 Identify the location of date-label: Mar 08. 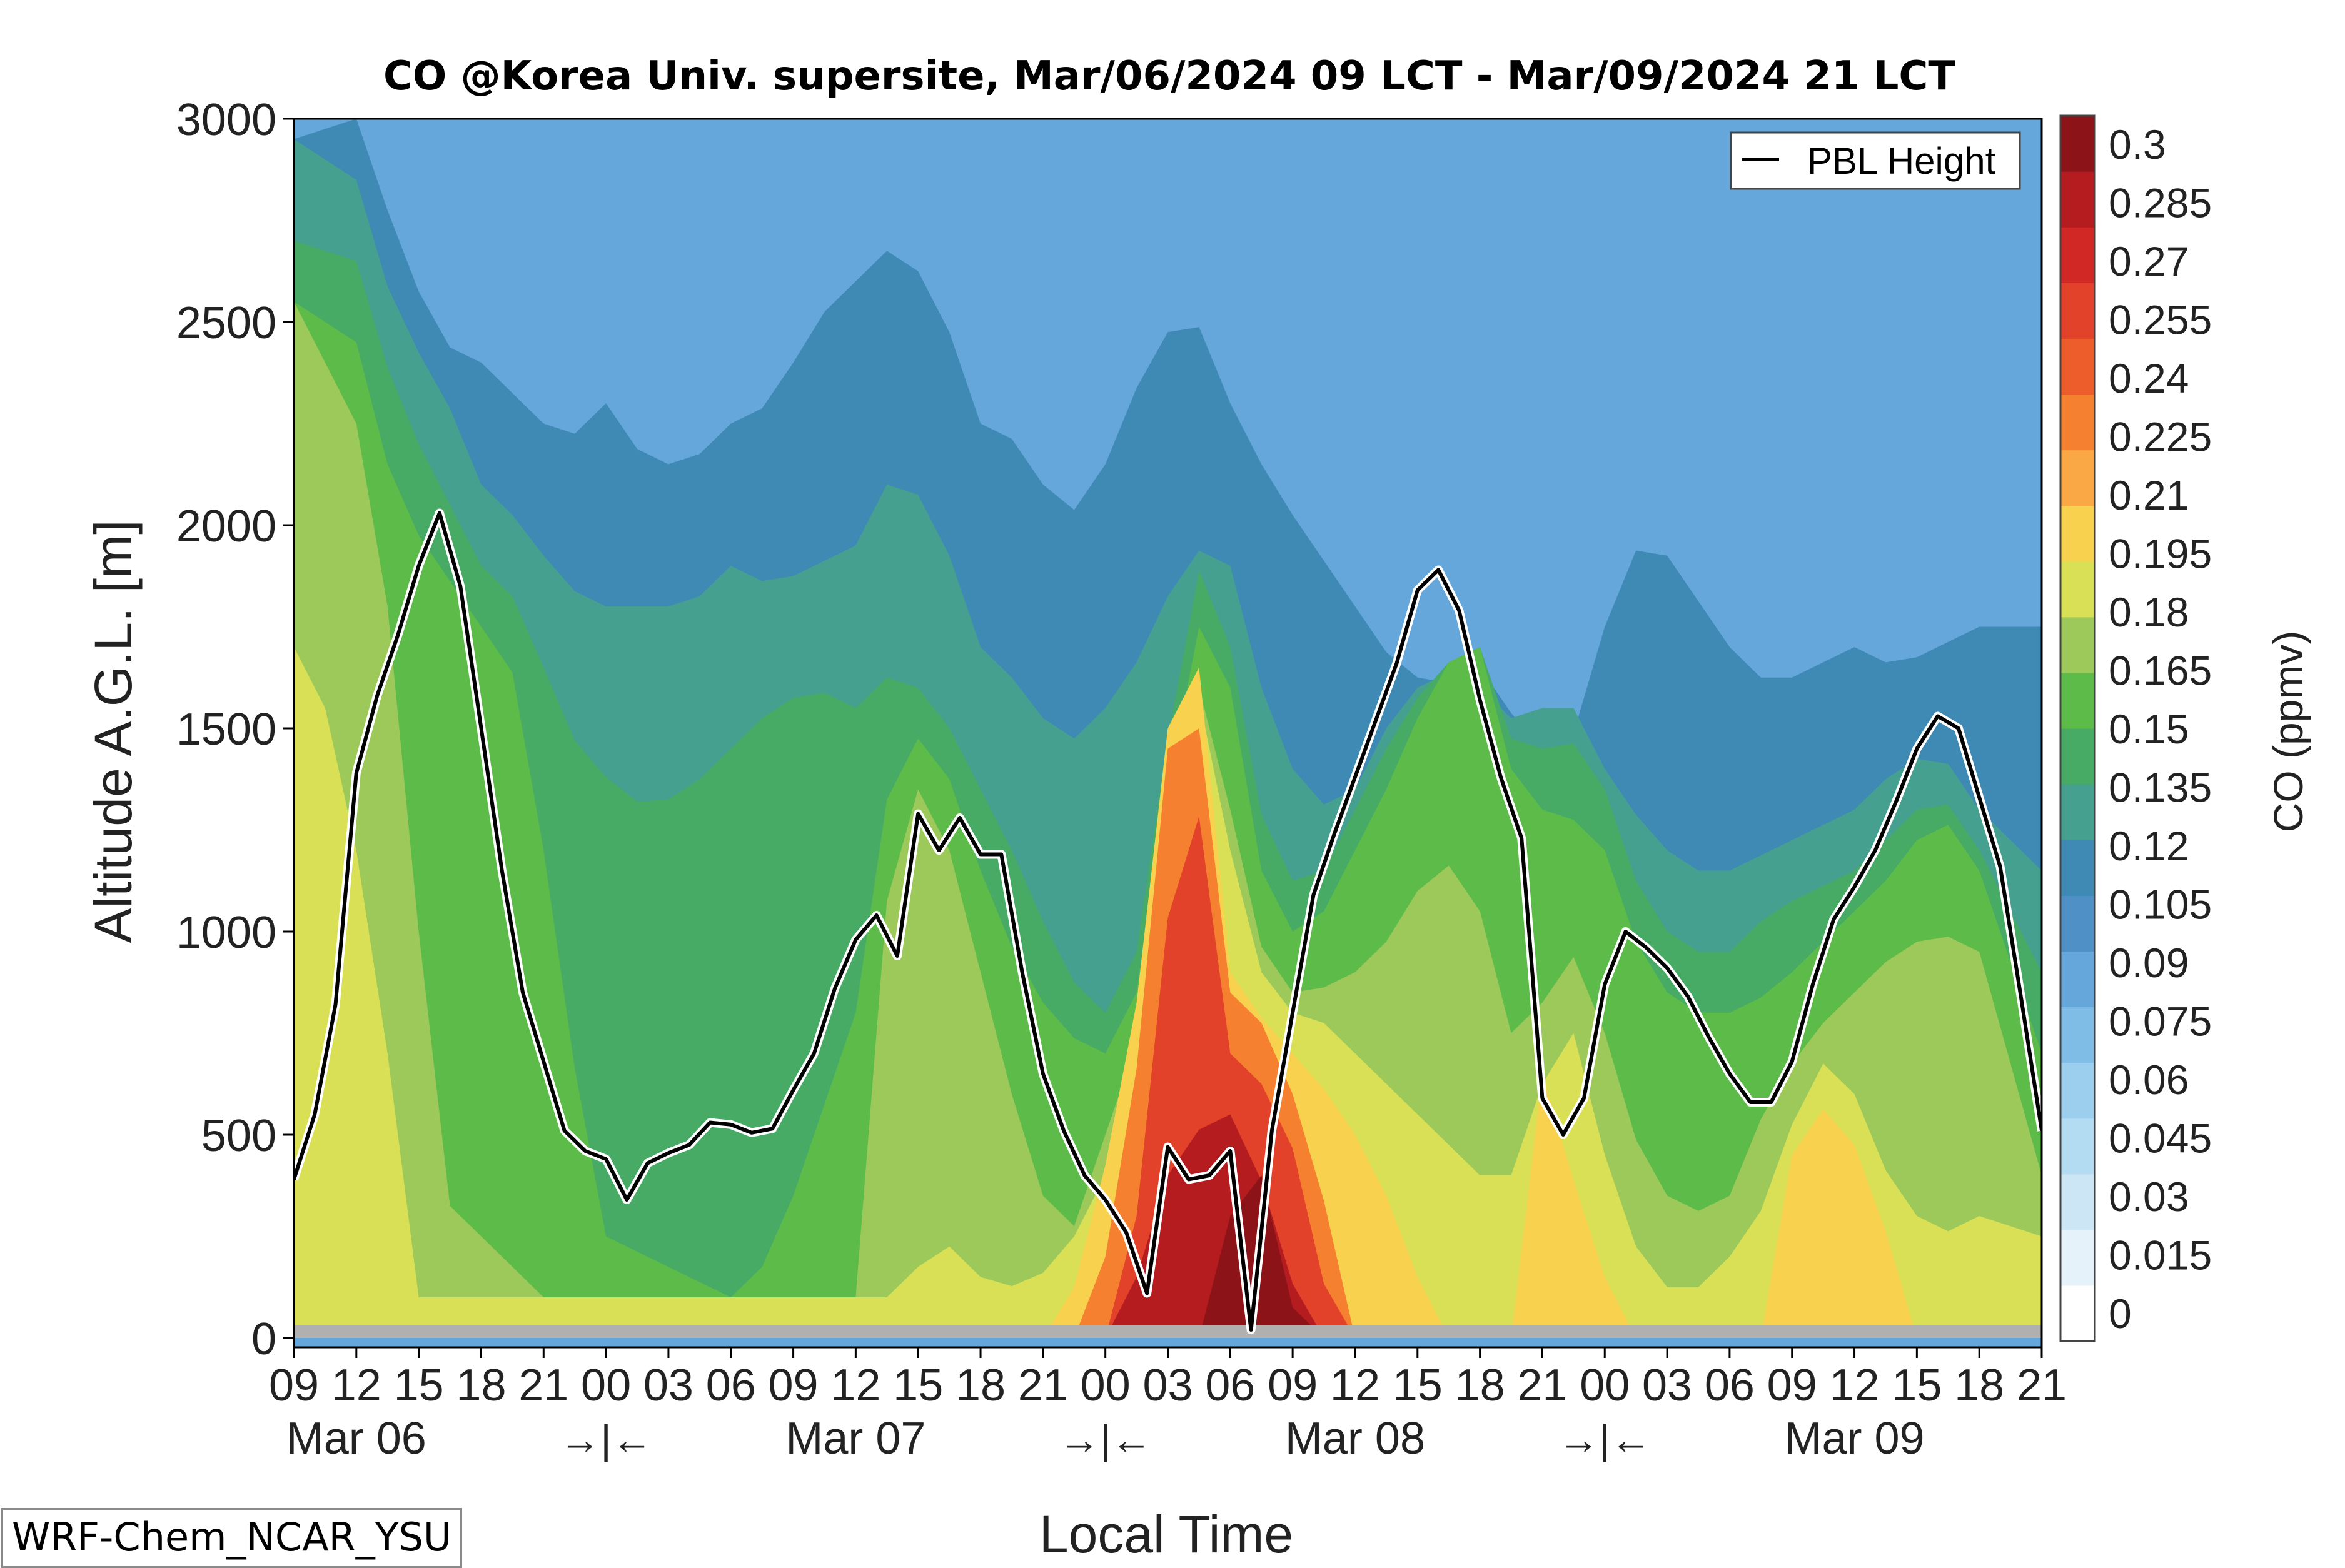
(1355, 1439).